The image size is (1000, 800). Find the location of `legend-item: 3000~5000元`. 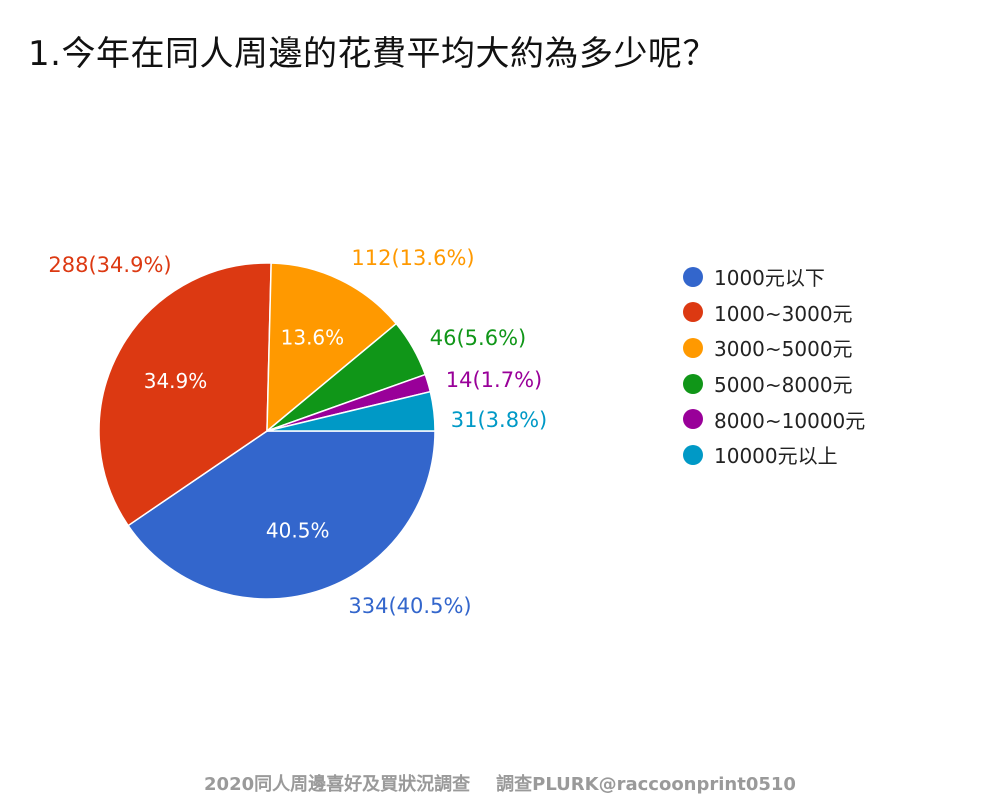

legend-item: 3000~5000元 is located at coordinates (833, 348).